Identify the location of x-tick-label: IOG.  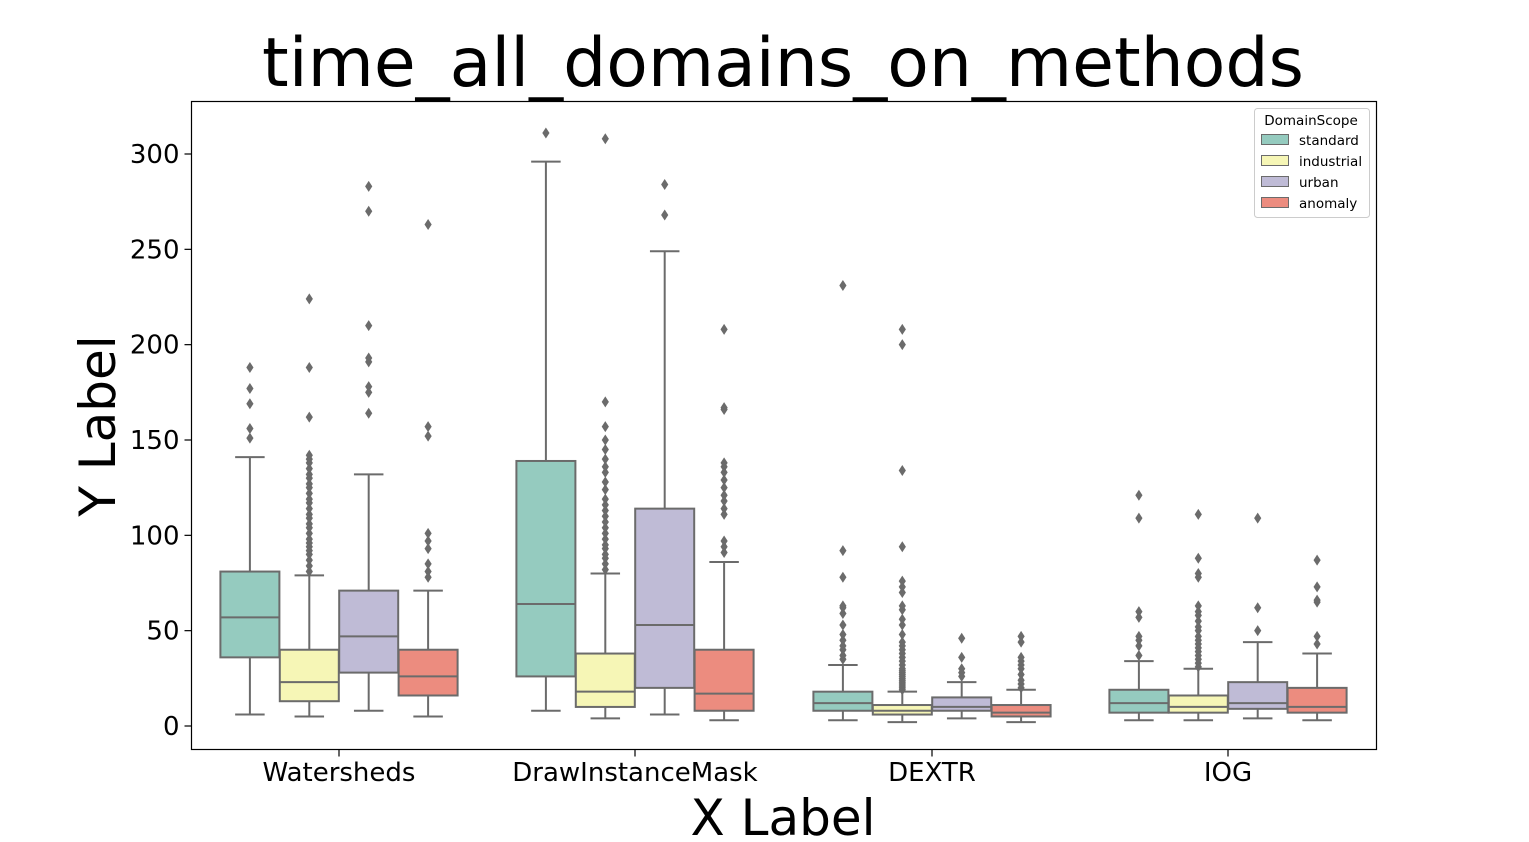
(1228, 773).